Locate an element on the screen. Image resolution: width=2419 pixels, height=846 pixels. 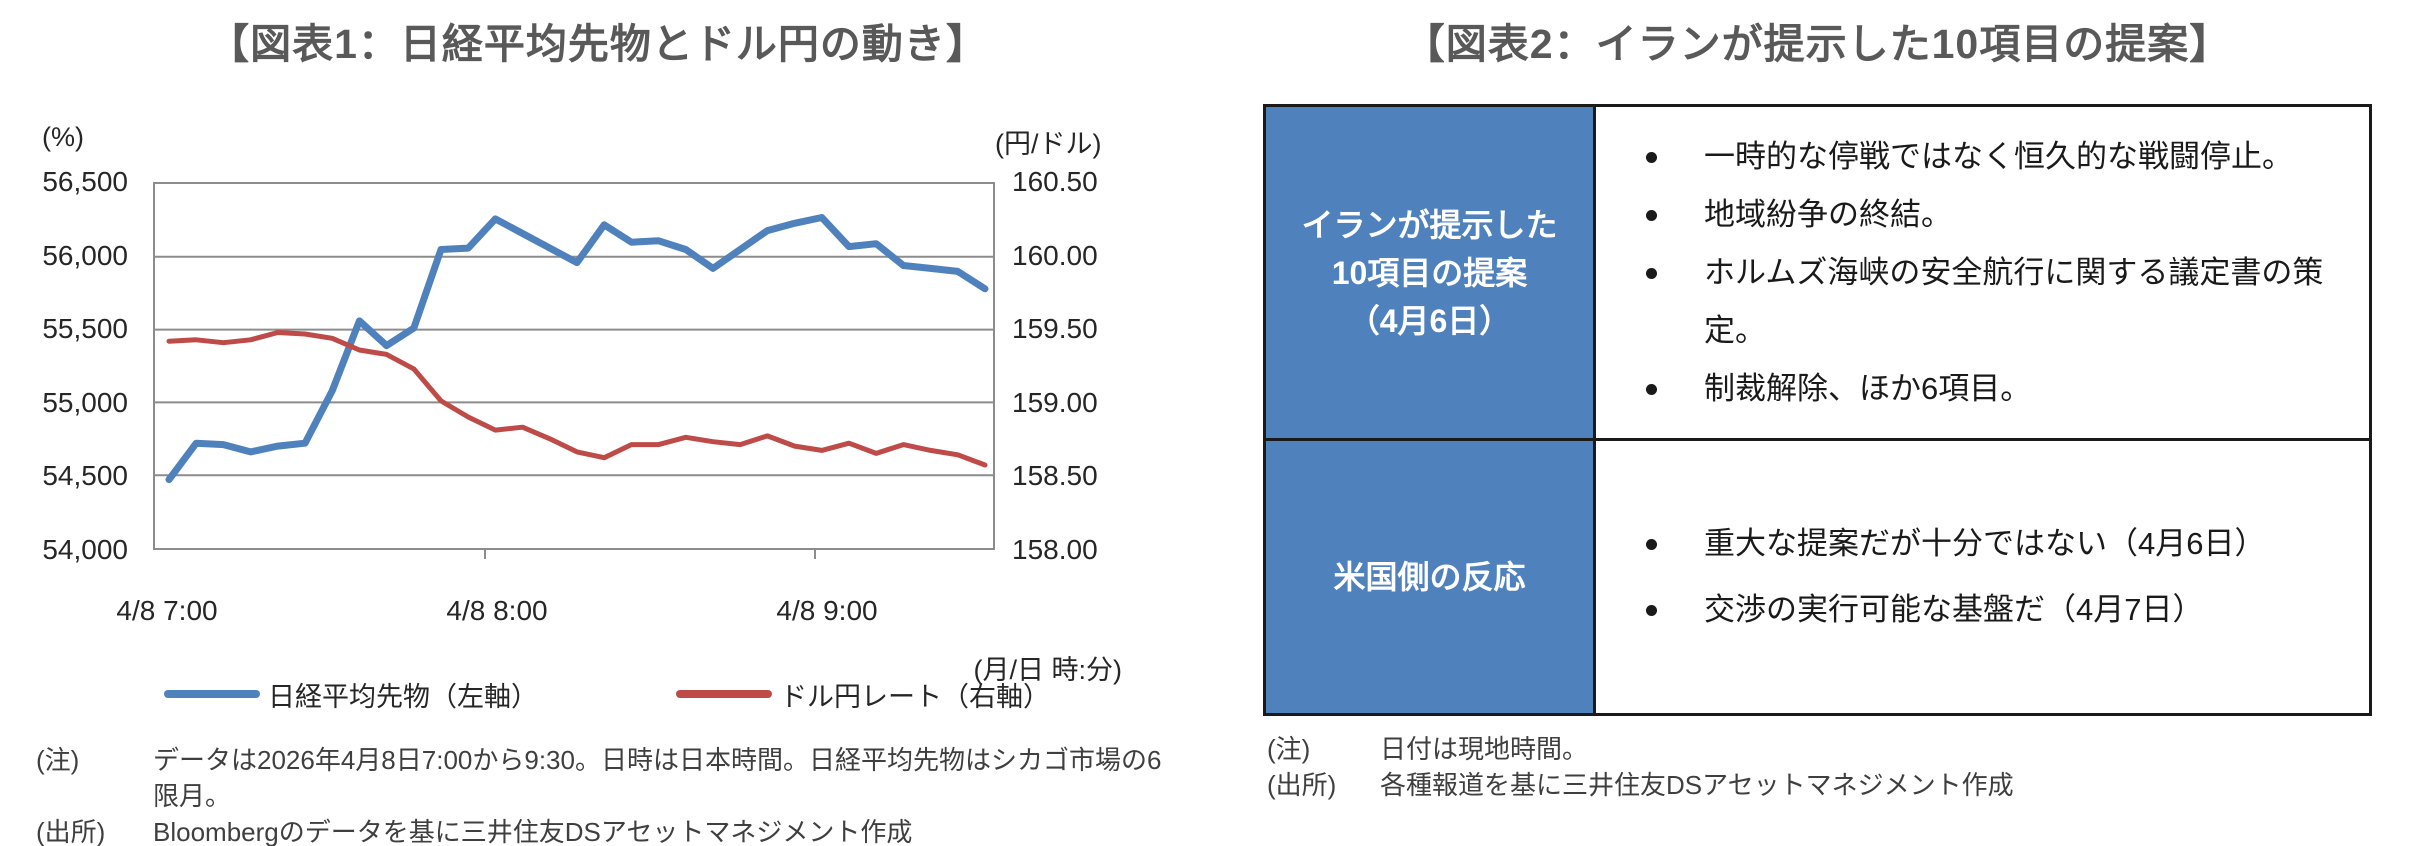
chart-legend: 日経平均先物（左軸） ドル円レート（右軸） is located at coordinates (598, 694).